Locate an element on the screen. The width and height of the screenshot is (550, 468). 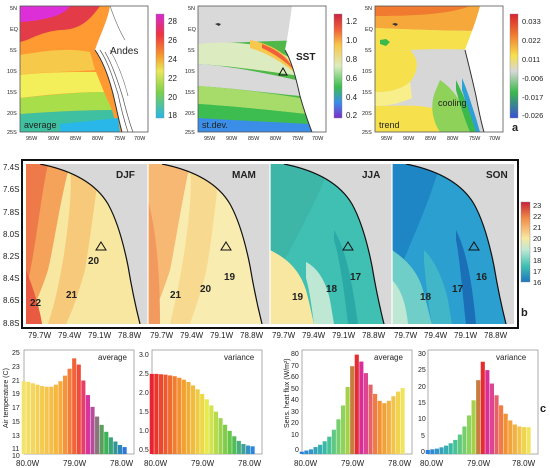
y-tick: 20 is located at coordinates (295, 423).